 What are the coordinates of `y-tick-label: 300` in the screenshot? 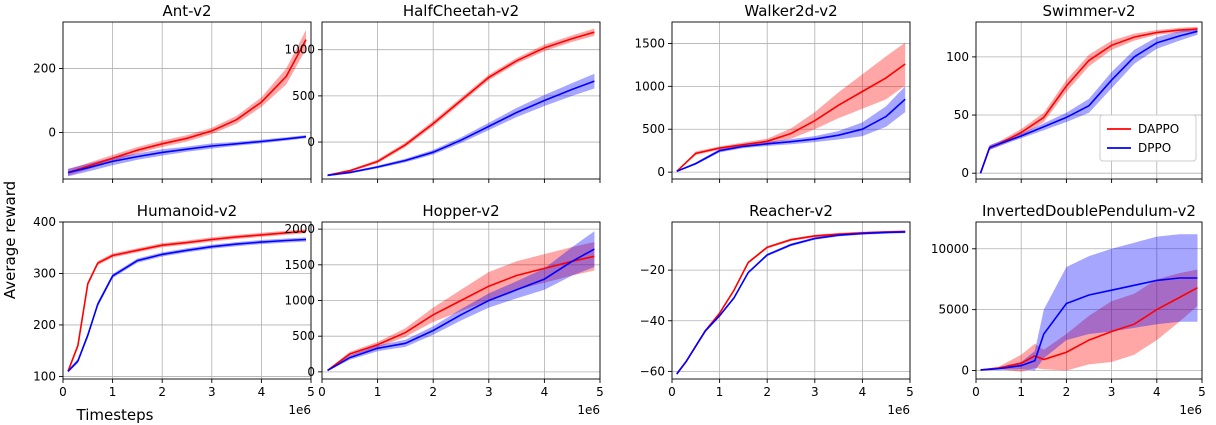 It's located at (44, 273).